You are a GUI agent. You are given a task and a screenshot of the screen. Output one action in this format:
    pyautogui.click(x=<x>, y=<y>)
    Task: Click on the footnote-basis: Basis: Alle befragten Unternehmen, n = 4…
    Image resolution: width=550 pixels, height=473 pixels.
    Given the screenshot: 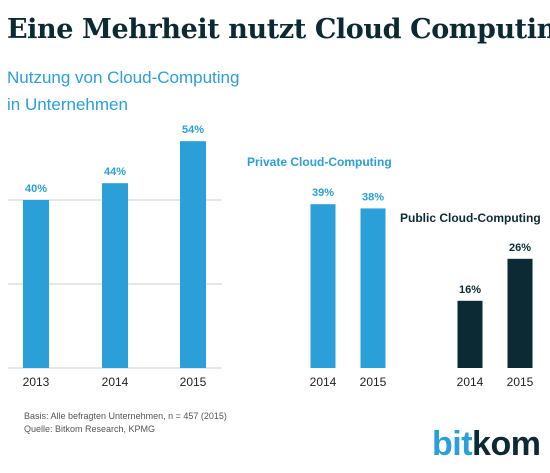 What is the action you would take?
    pyautogui.click(x=125, y=416)
    